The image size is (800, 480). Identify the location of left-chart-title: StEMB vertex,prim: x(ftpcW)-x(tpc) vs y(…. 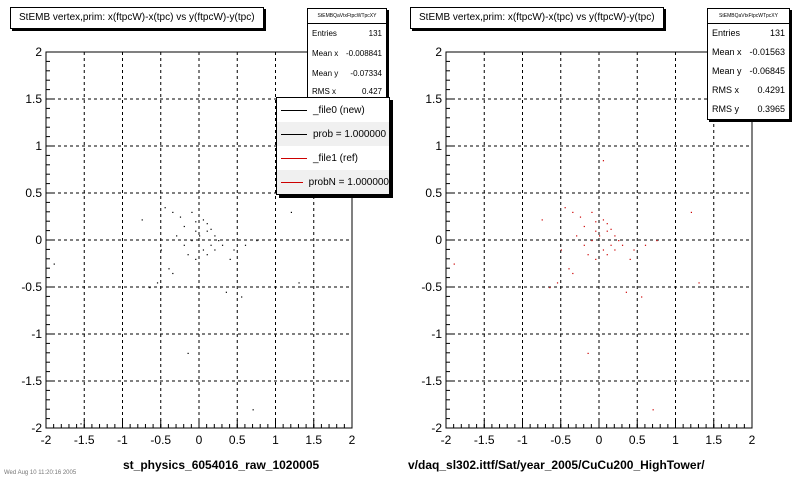
(137, 18).